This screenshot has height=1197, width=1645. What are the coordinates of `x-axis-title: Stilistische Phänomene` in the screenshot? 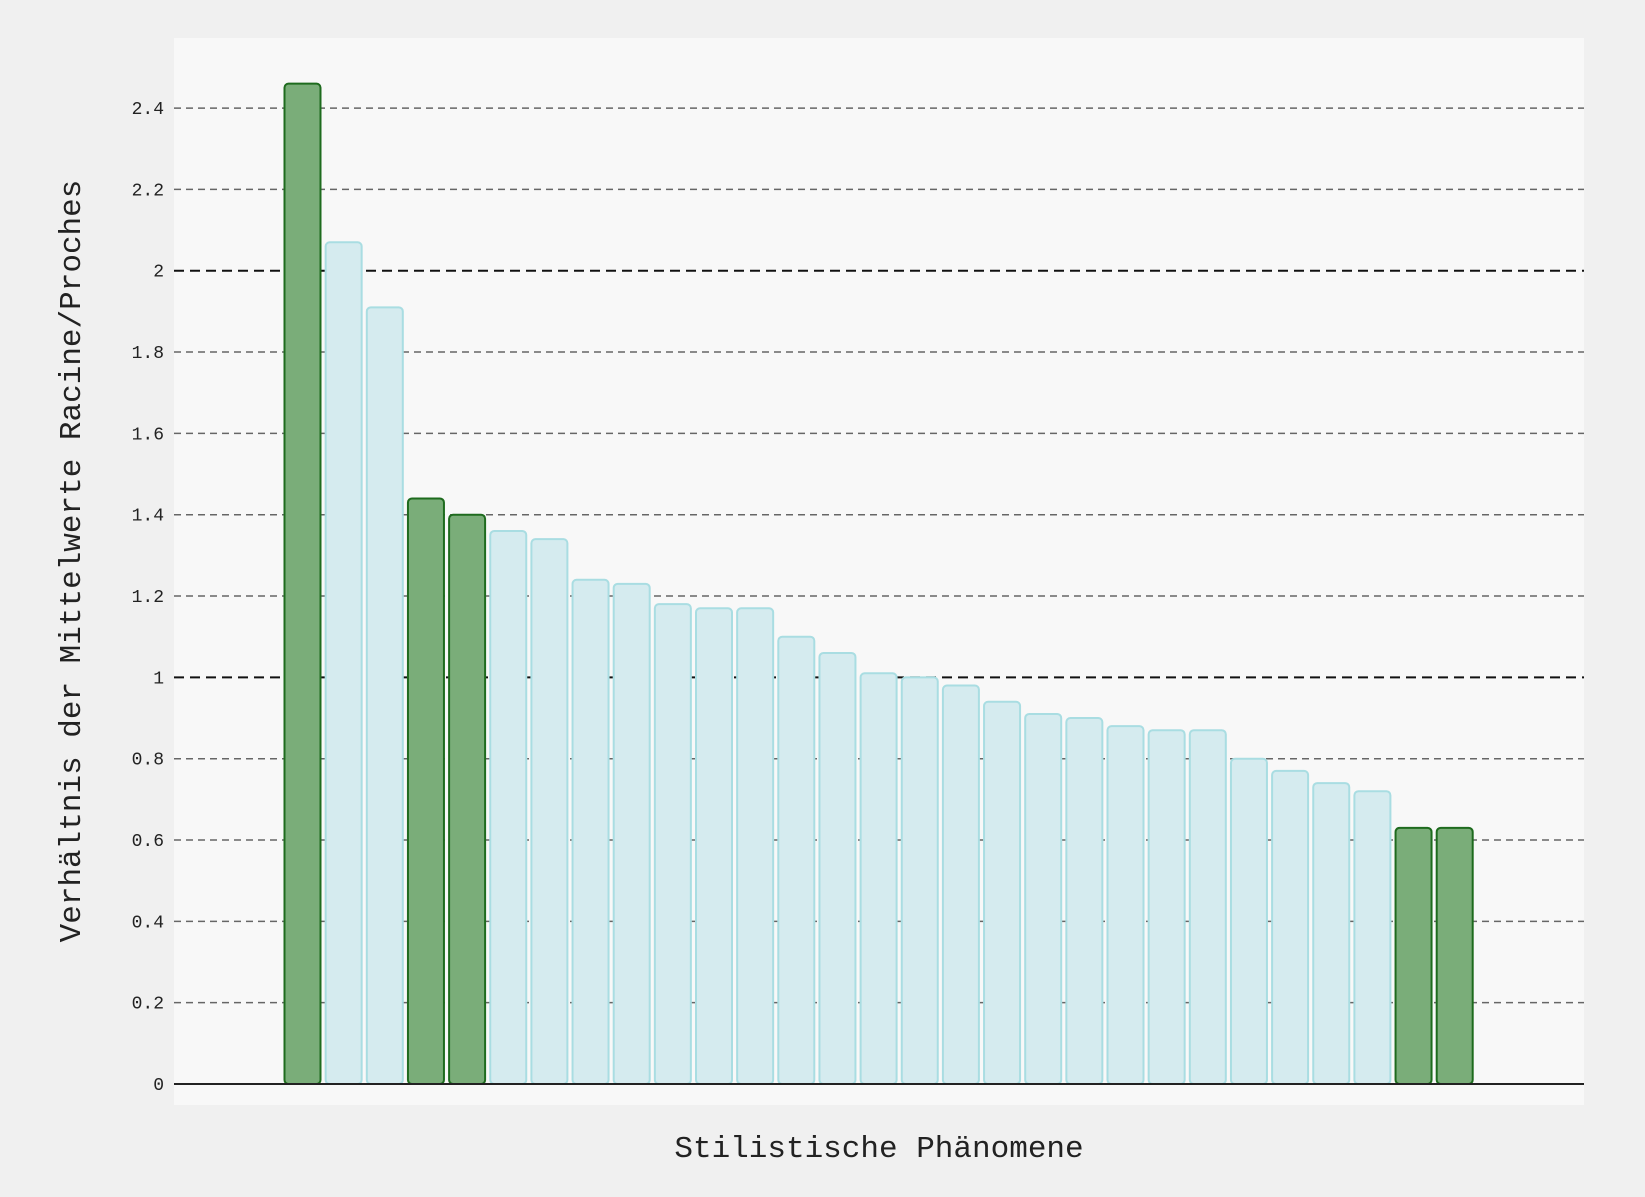 It's located at (878, 1149).